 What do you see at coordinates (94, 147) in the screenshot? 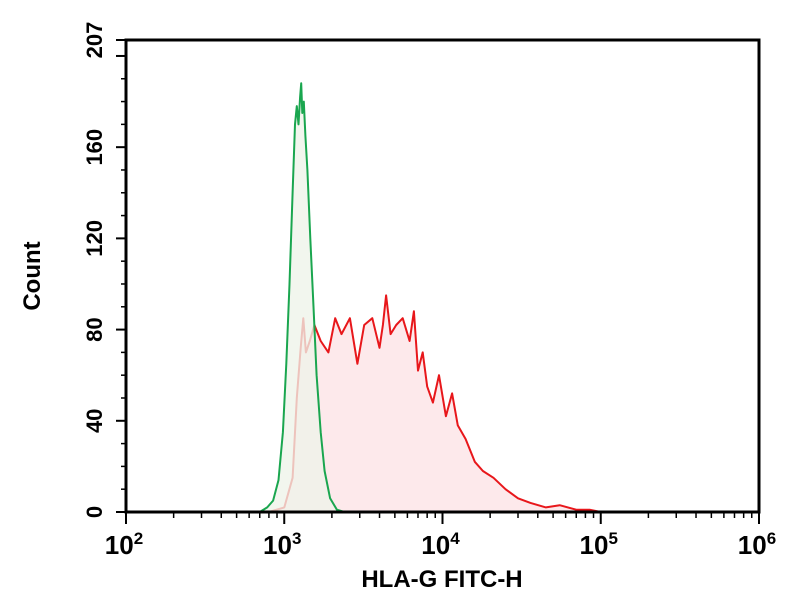
I see `y-tick-label: 160` at bounding box center [94, 147].